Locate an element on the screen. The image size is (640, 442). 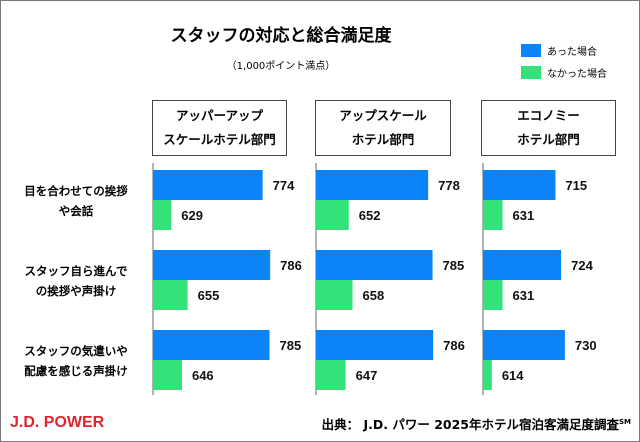
chart-title: スタッフの対応と総合満足度 is located at coordinates (281, 36).